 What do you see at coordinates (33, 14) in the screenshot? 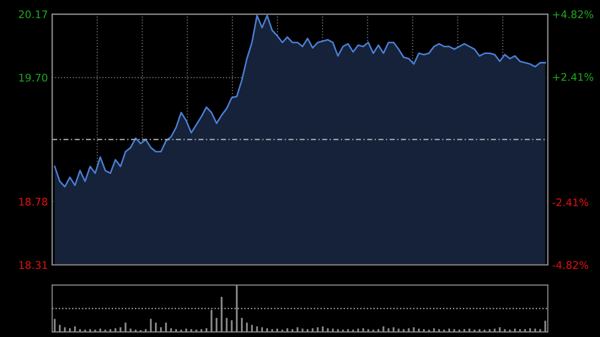
I see `y-tick-label: 20.17` at bounding box center [33, 14].